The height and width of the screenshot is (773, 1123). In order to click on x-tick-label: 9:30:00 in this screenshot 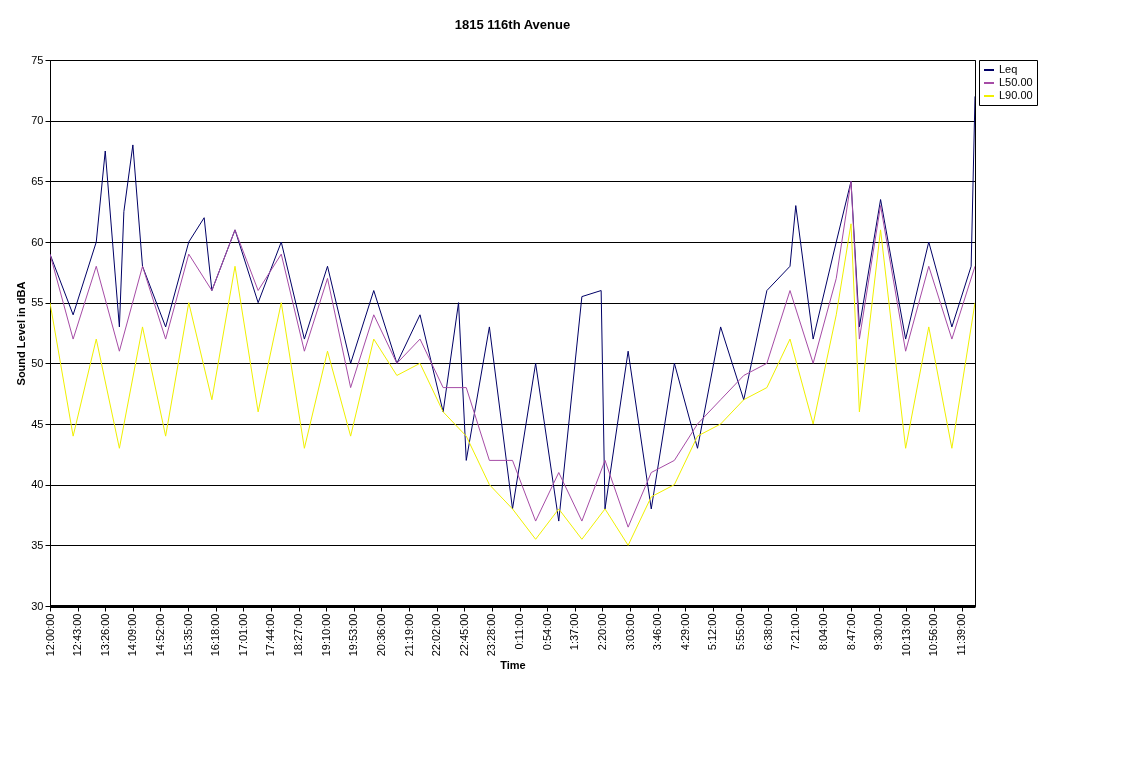, I will do `click(878, 632)`.